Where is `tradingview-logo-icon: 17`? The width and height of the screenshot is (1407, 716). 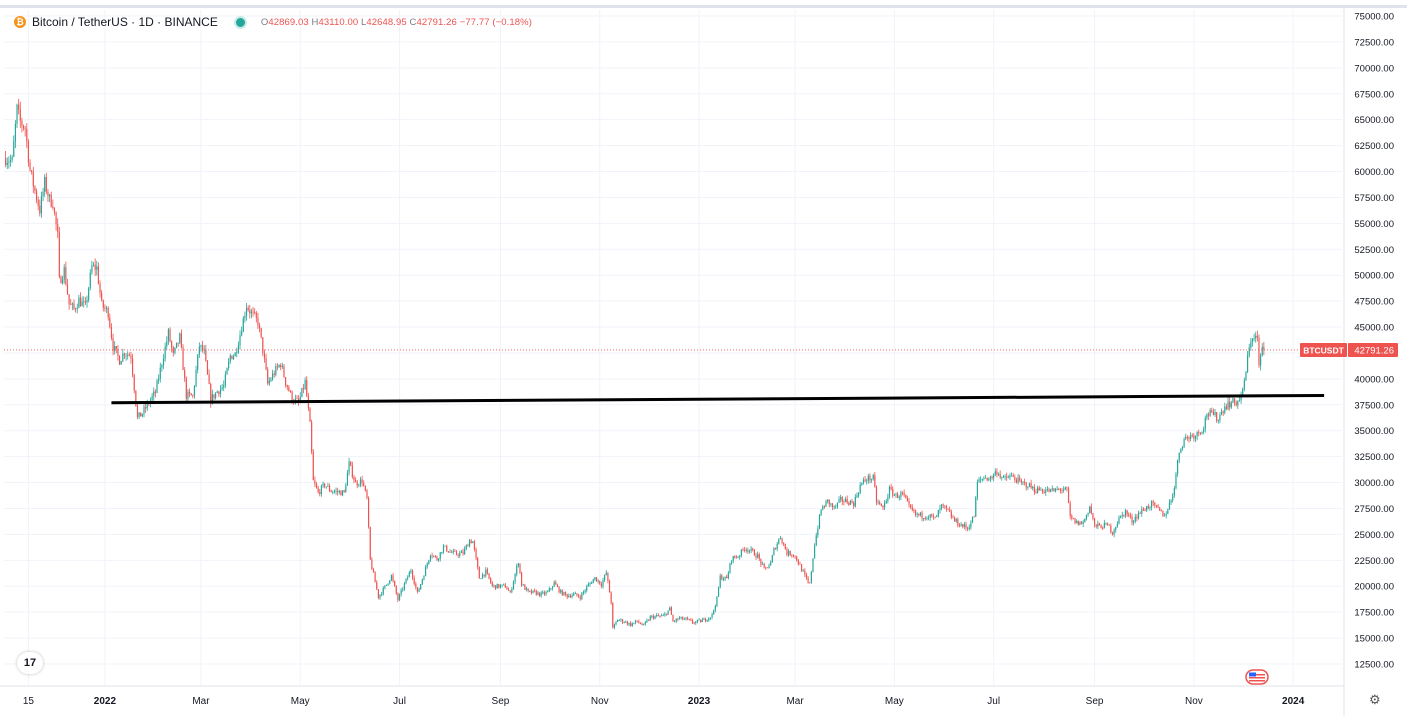 tradingview-logo-icon: 17 is located at coordinates (30, 663).